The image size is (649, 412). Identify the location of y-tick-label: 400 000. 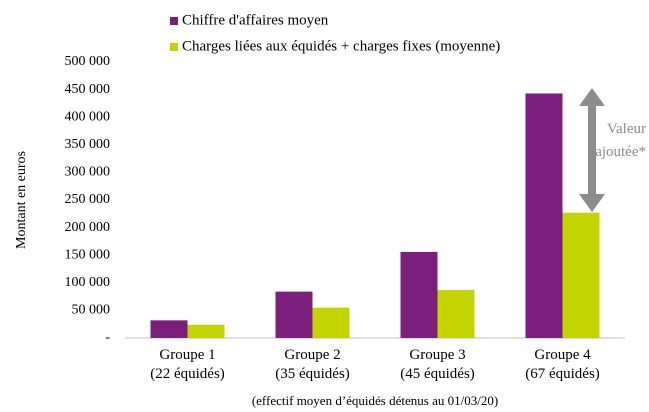
(88, 116).